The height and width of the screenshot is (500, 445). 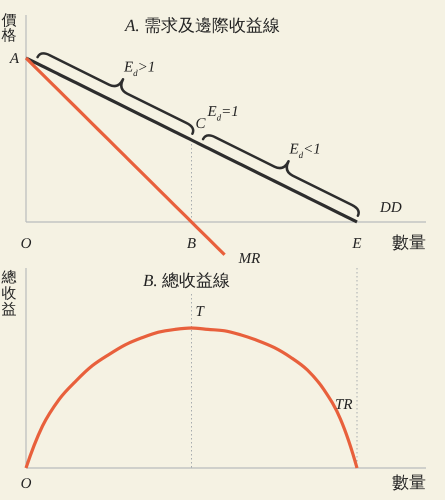 I want to click on series-label: MR, so click(x=249, y=258).